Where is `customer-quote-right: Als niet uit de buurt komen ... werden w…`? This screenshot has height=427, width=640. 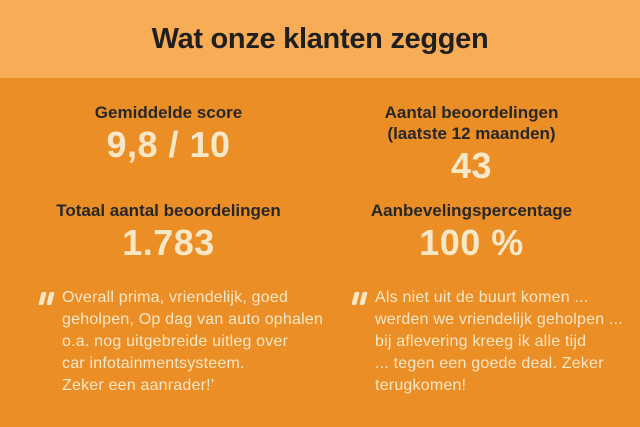 customer-quote-right: Als niet uit de buurt komen ... werden w… is located at coordinates (487, 342).